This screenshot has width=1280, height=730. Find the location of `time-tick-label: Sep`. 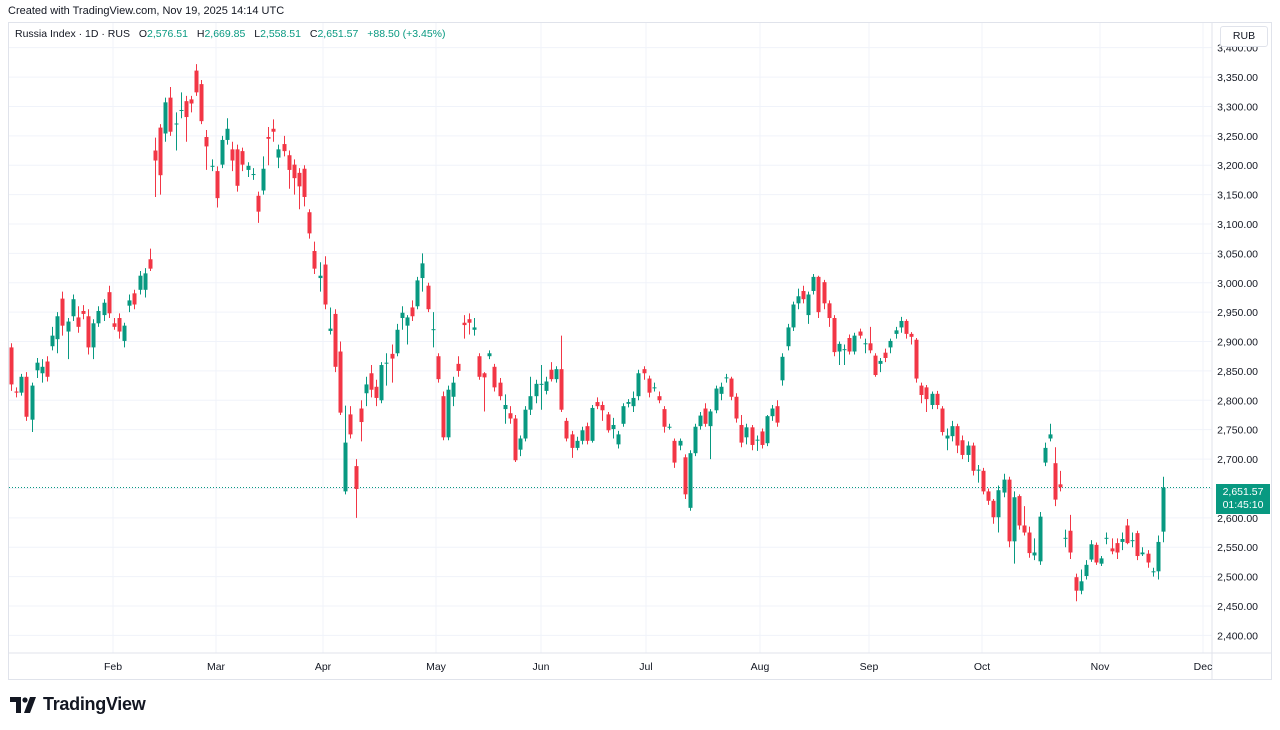

time-tick-label: Sep is located at coordinates (869, 667).